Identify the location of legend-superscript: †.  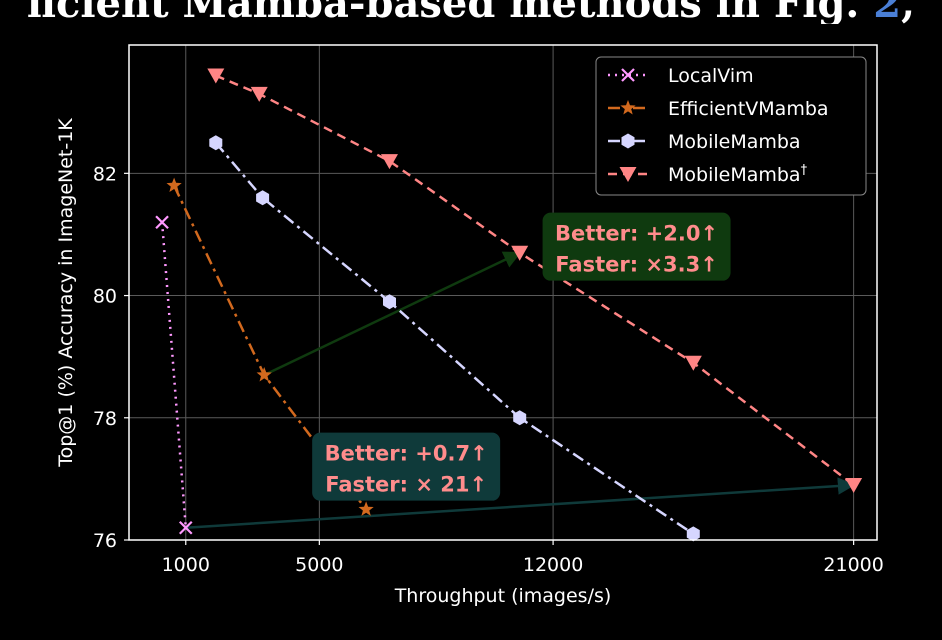
(804, 170).